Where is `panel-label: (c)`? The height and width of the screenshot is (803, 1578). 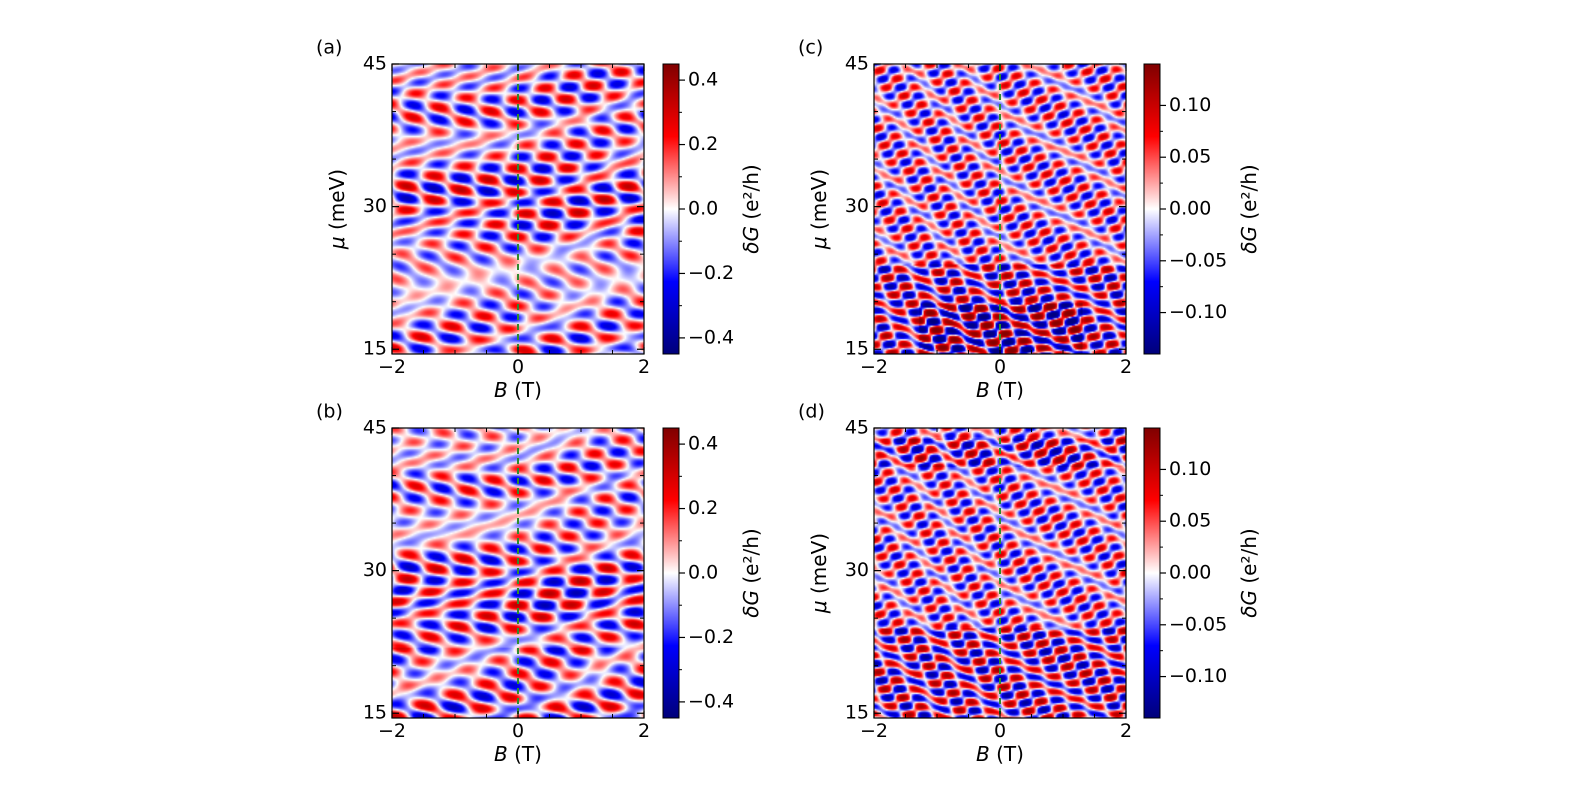 panel-label: (c) is located at coordinates (810, 48).